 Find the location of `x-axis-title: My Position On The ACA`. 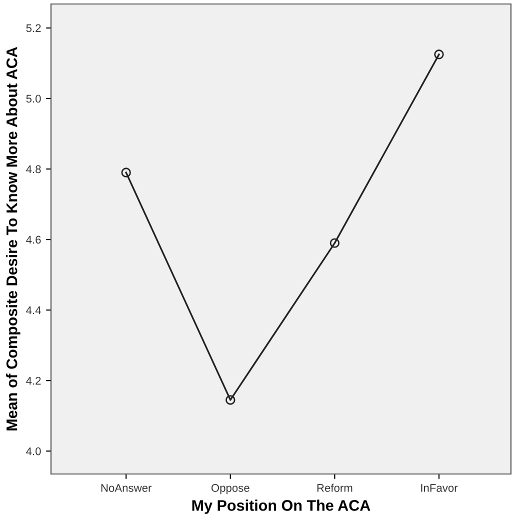

x-axis-title: My Position On The ACA is located at coordinates (281, 507).